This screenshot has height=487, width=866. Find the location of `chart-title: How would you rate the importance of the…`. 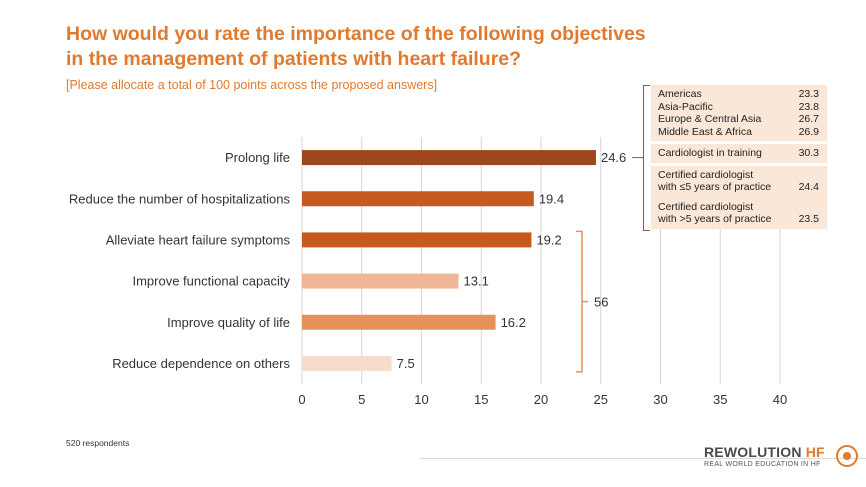

chart-title: How would you rate the importance of the… is located at coordinates (416, 47).